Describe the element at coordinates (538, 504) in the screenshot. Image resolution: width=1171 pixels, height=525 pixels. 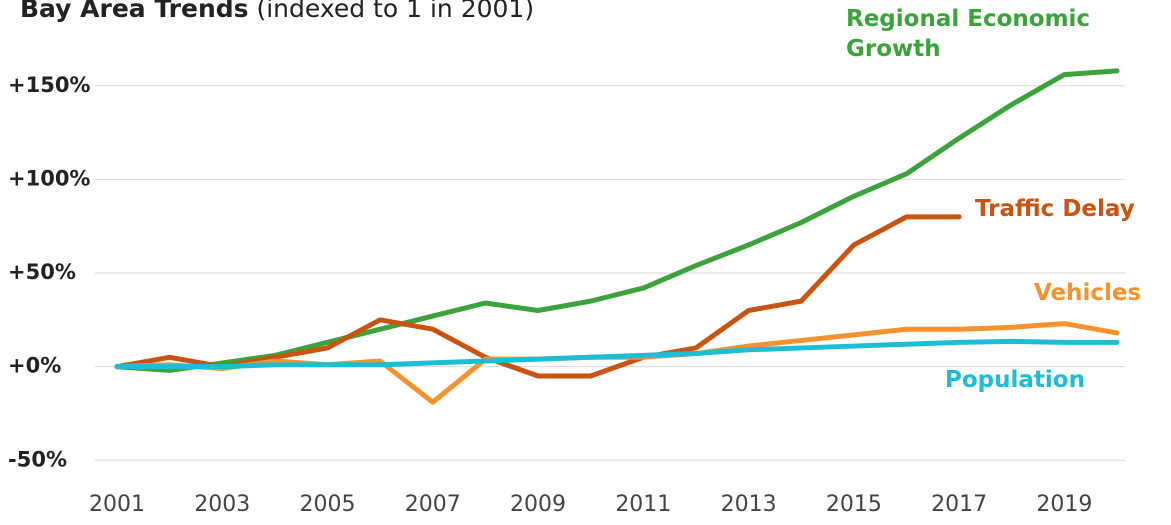
I see `x-tick-label: 2009` at that location.